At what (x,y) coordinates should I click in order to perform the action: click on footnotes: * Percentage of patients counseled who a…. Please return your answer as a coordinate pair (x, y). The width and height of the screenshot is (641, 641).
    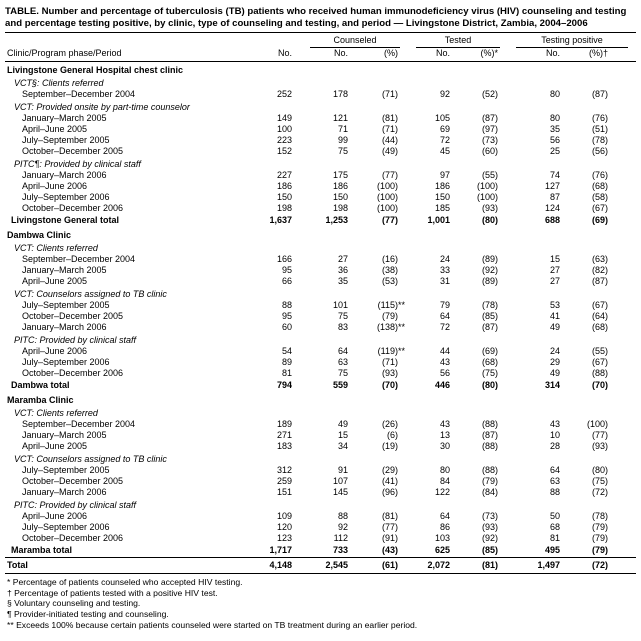
    Looking at the image, I should click on (320, 603).